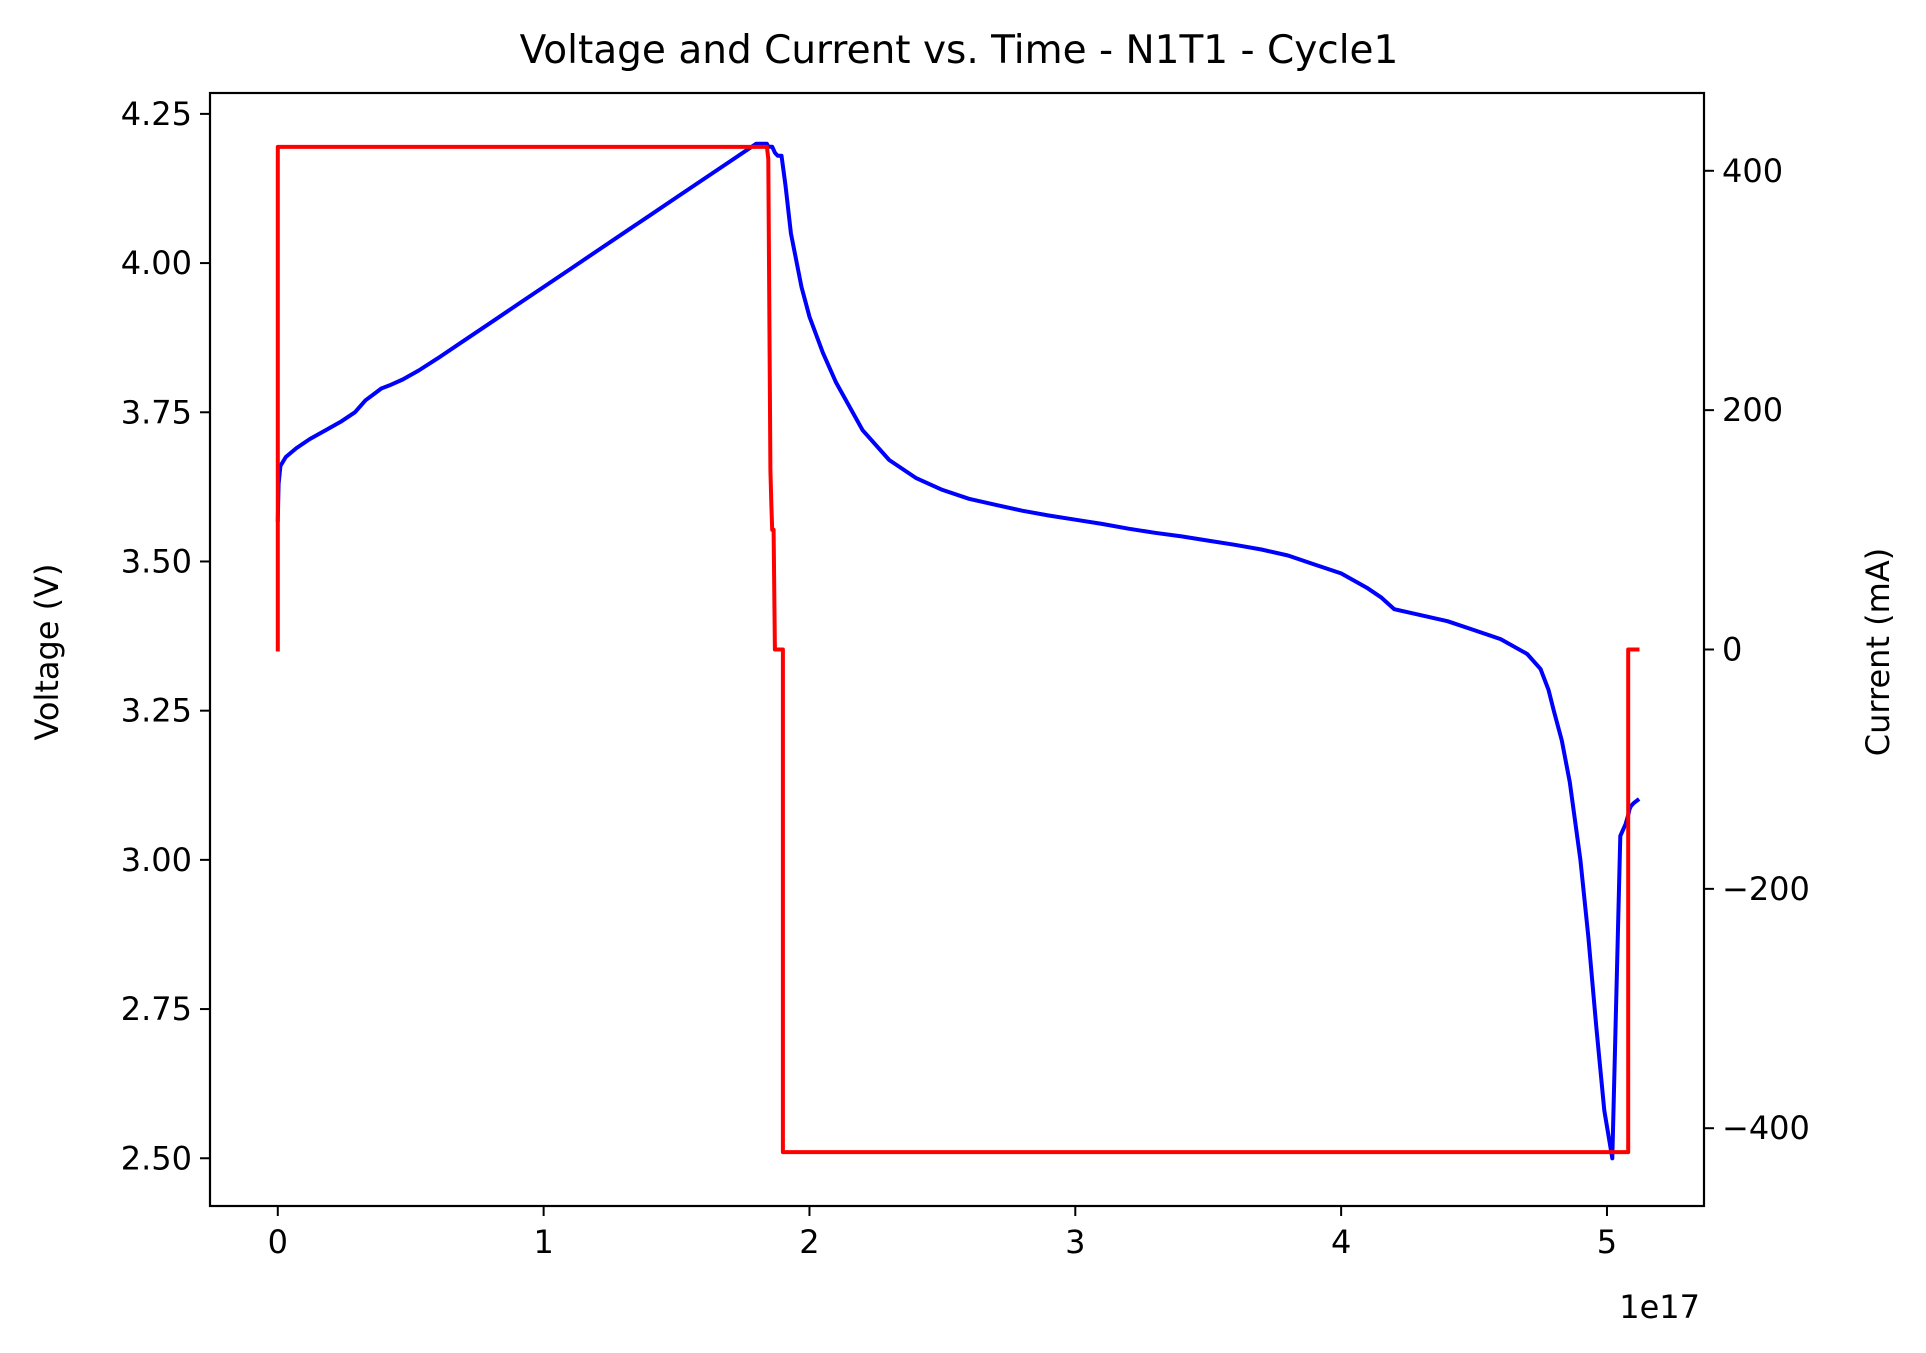  I want to click on x-tick-label: 5, so click(1607, 1242).